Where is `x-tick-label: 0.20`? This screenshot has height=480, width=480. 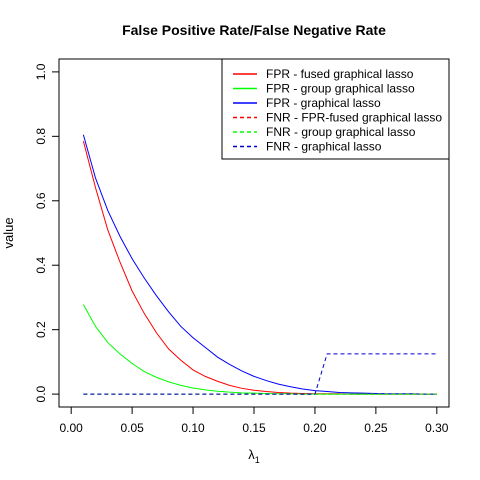
x-tick-label: 0.20 is located at coordinates (315, 428).